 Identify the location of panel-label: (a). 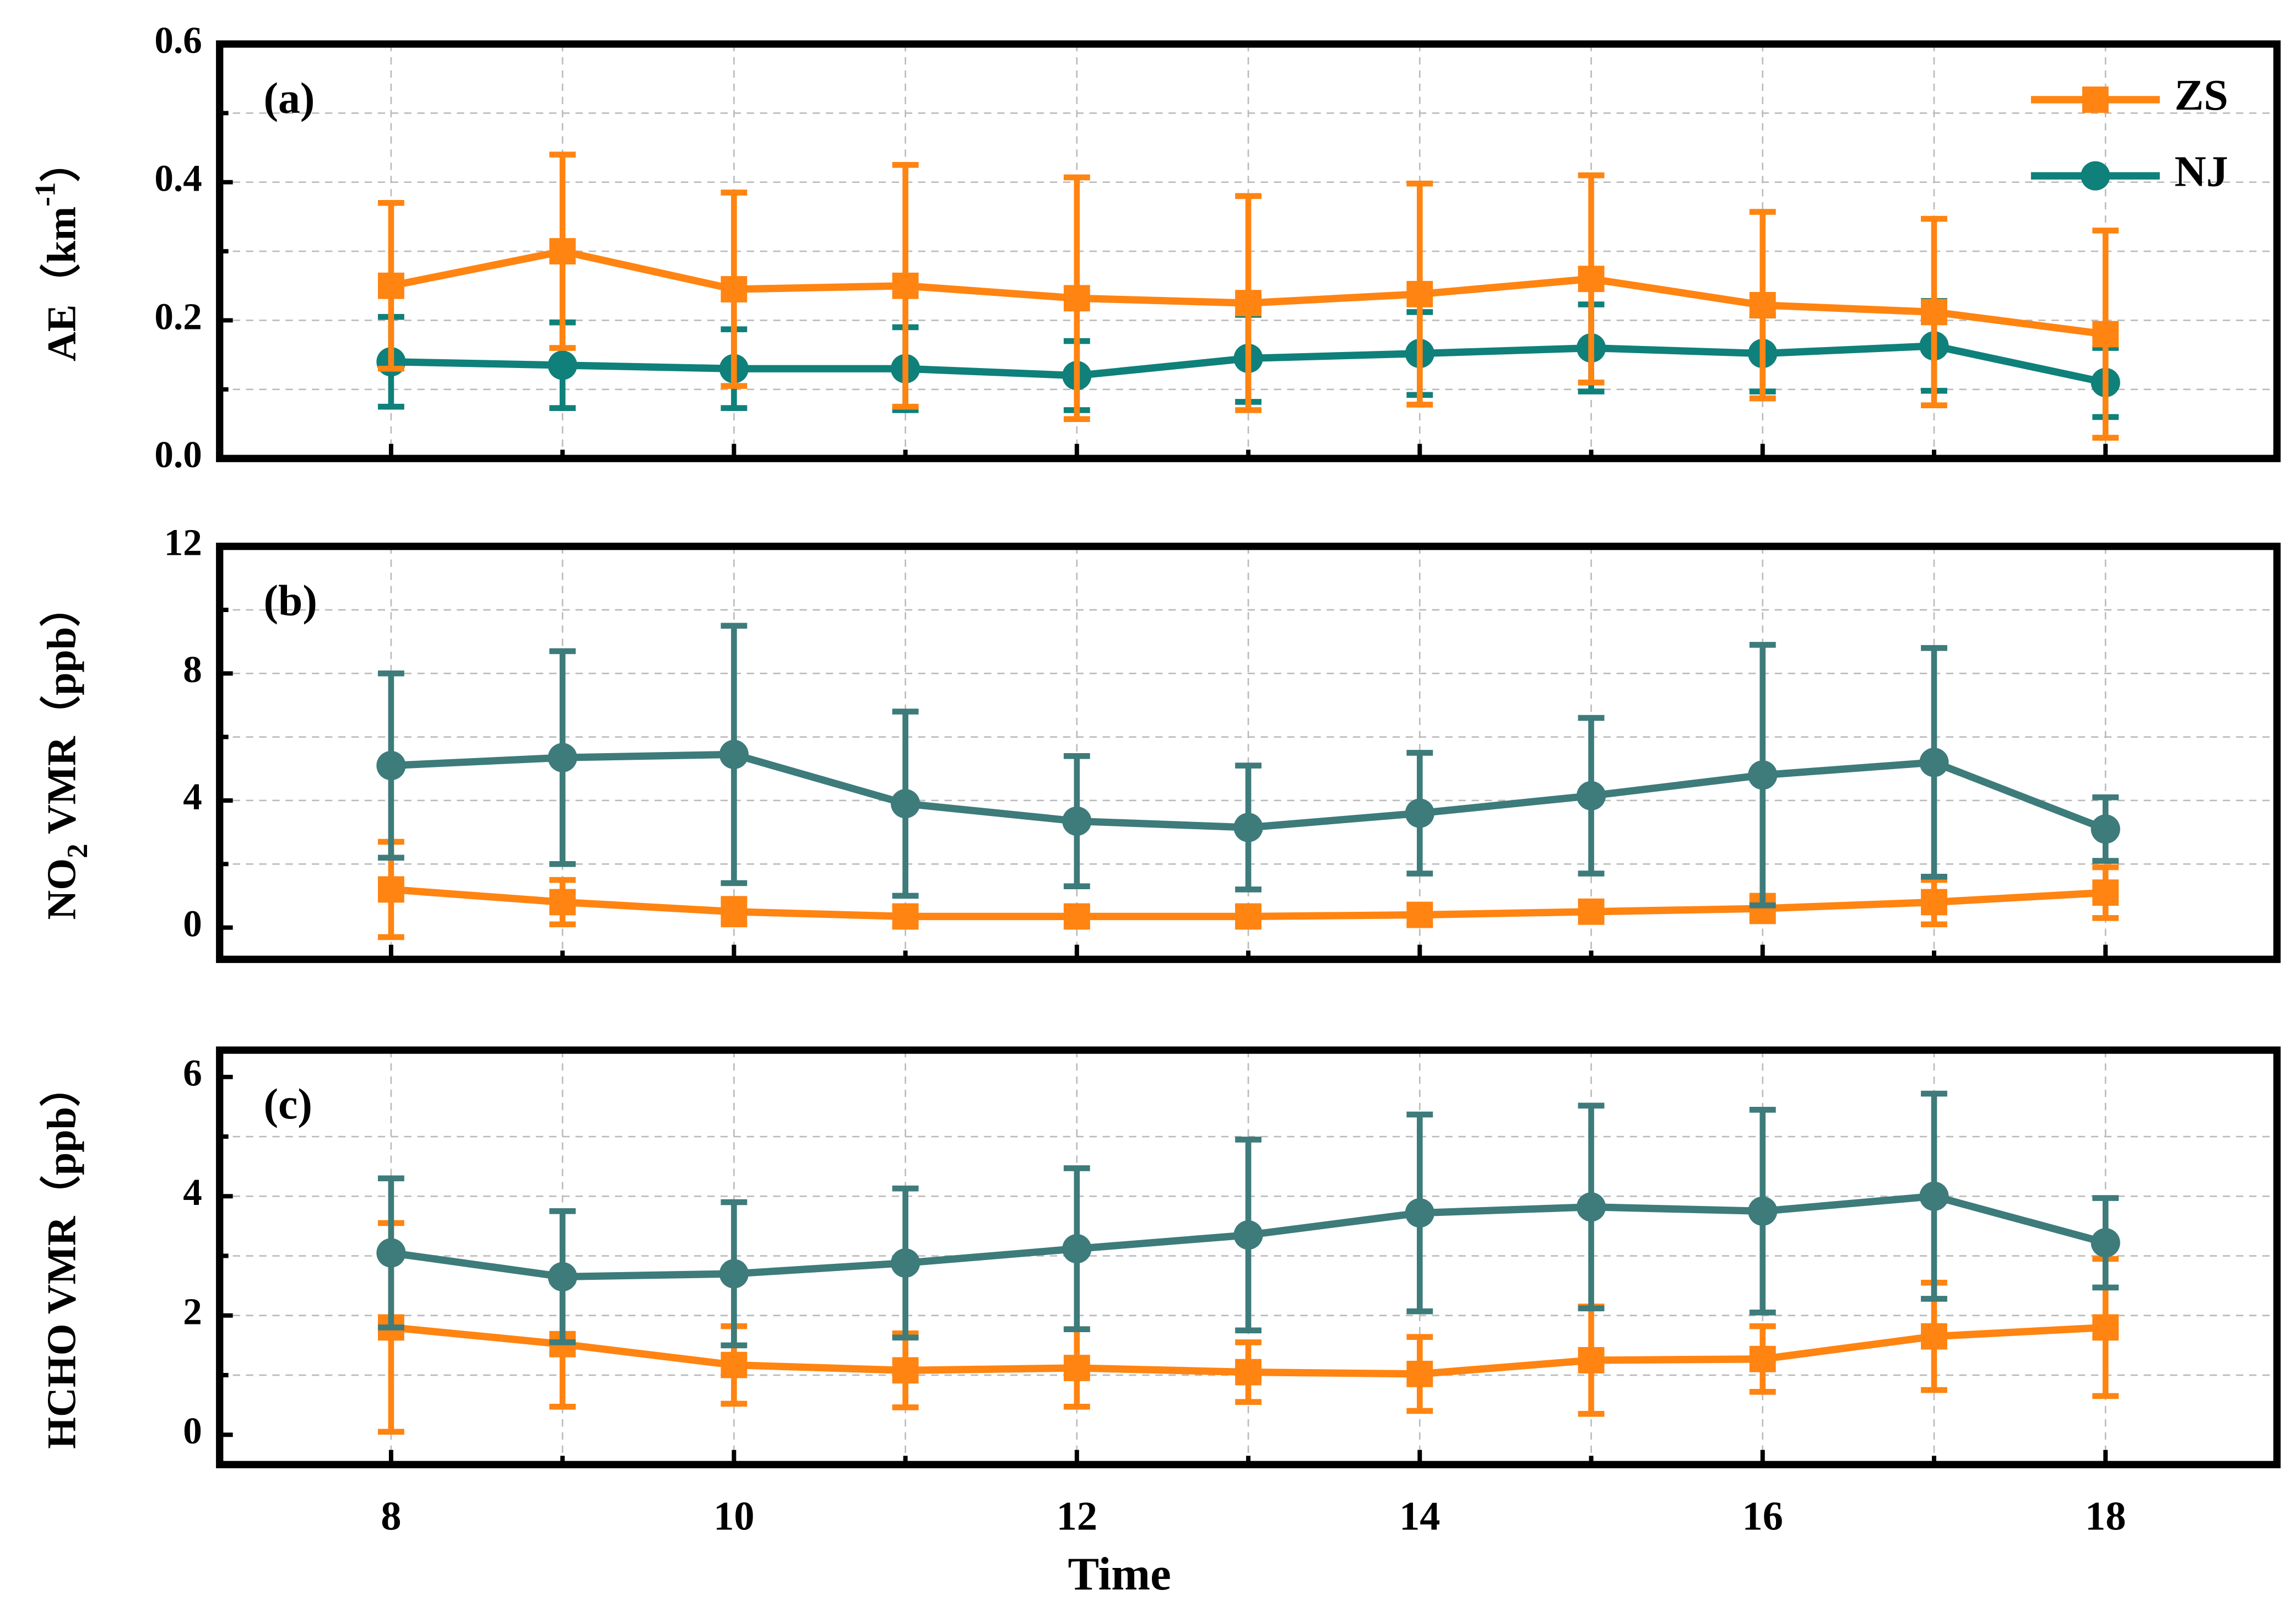
(289, 98).